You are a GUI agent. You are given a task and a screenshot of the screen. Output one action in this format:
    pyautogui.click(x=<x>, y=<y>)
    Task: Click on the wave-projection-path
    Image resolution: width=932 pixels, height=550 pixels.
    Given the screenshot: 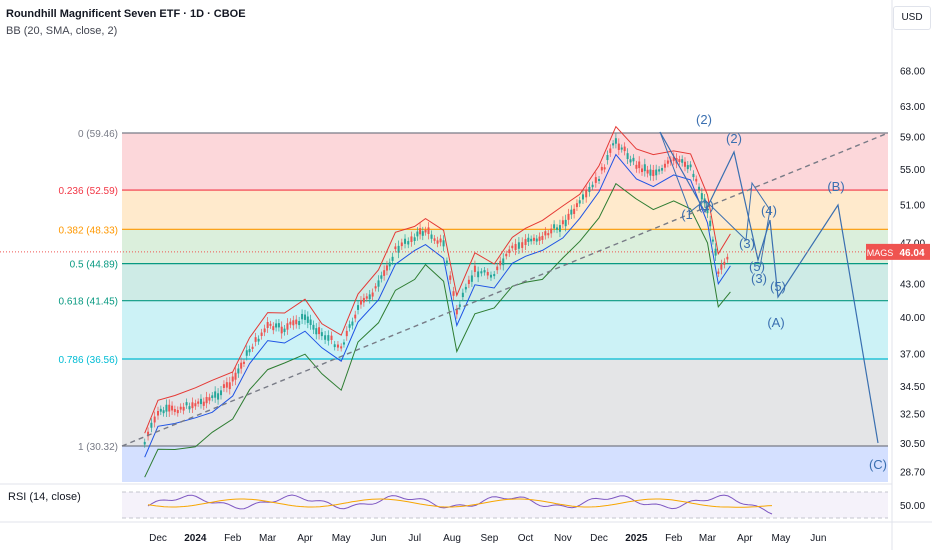 What is the action you would take?
    pyautogui.click(x=769, y=287)
    